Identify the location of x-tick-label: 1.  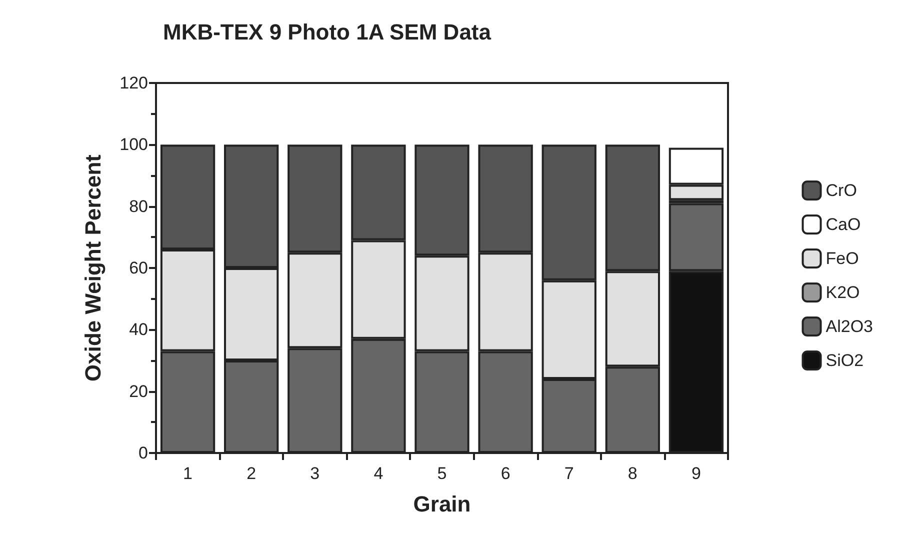
(188, 473).